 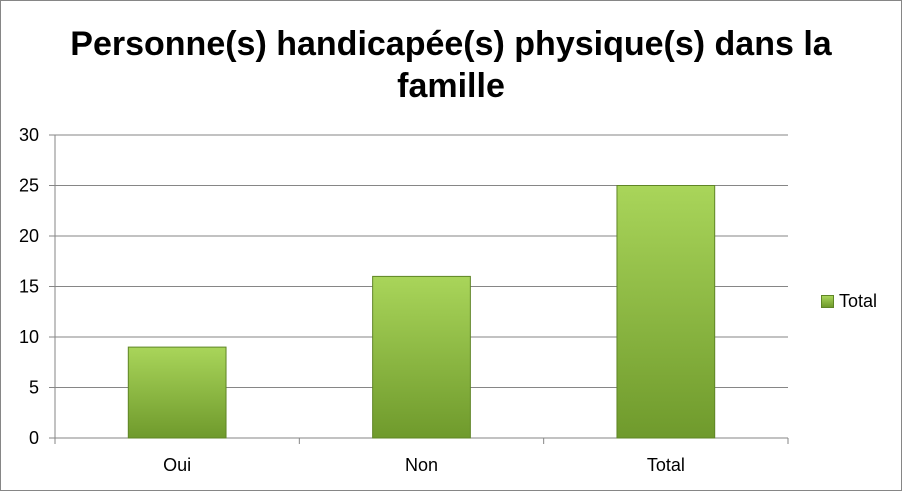 I want to click on y-tick-label: 10, so click(x=29, y=337).